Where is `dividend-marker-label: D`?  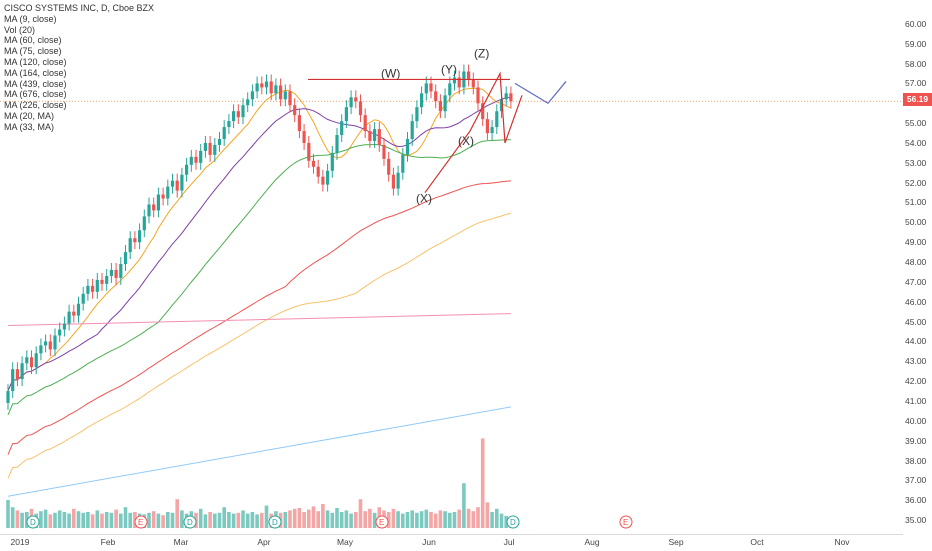 dividend-marker-label: D is located at coordinates (513, 522).